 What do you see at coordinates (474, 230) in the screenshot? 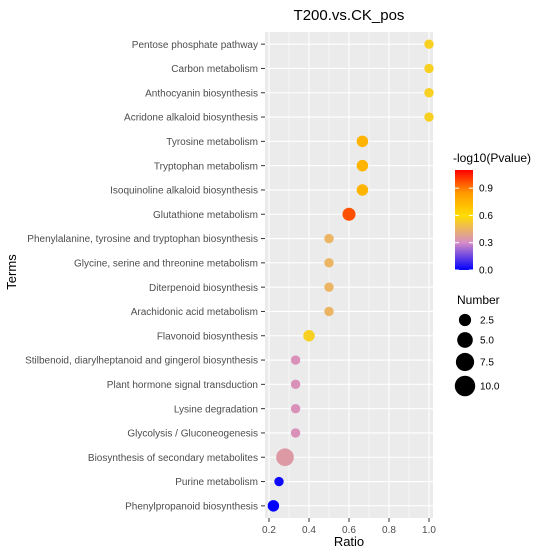
I see `color-legend-ticks: 0.0 0.3 0.6 0.9` at bounding box center [474, 230].